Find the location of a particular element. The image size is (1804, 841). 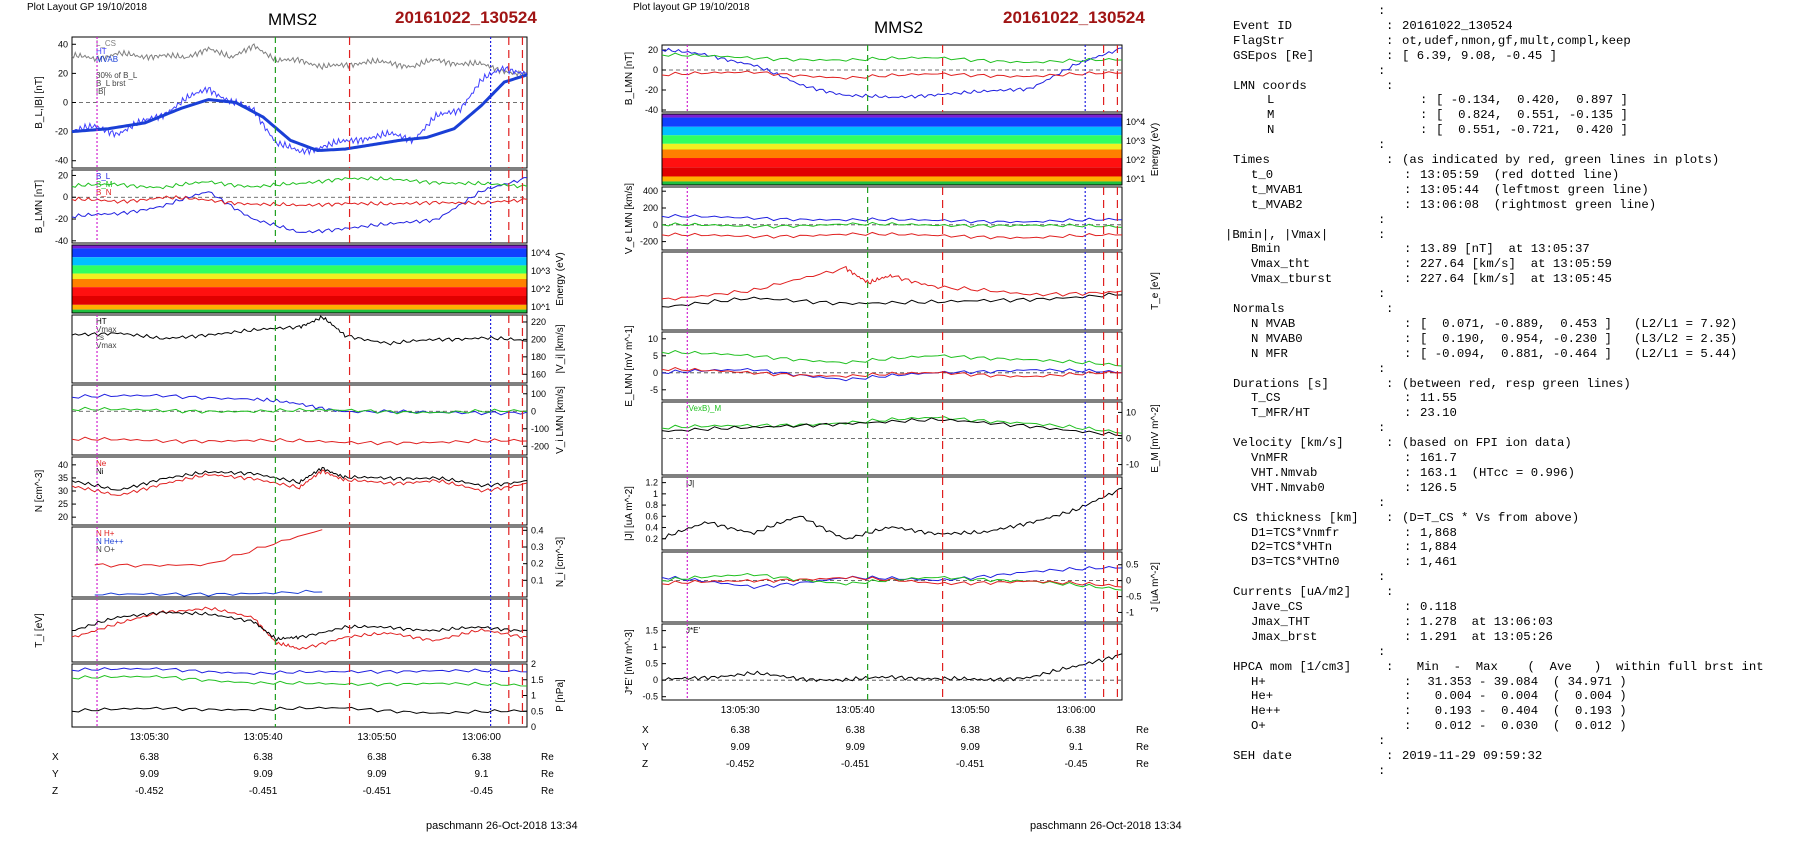

info-row: Currents [uA/m2]: is located at coordinates (1313, 592).